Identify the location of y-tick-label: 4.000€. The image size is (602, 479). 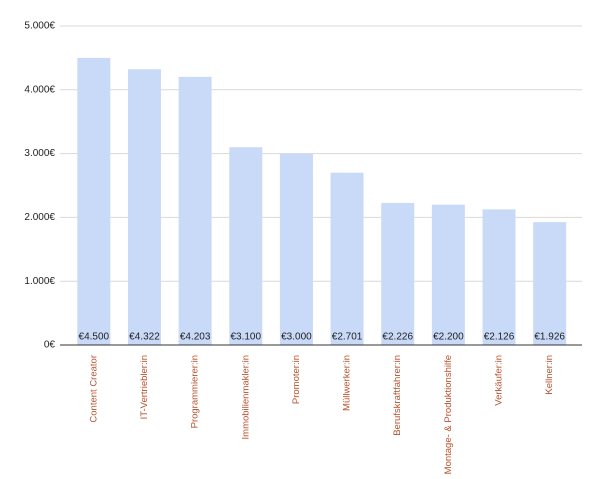
(39, 89).